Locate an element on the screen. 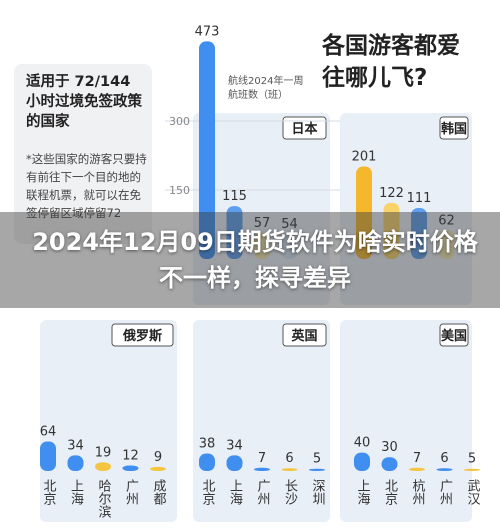 The image size is (500, 528). value-label: 201 is located at coordinates (364, 157).